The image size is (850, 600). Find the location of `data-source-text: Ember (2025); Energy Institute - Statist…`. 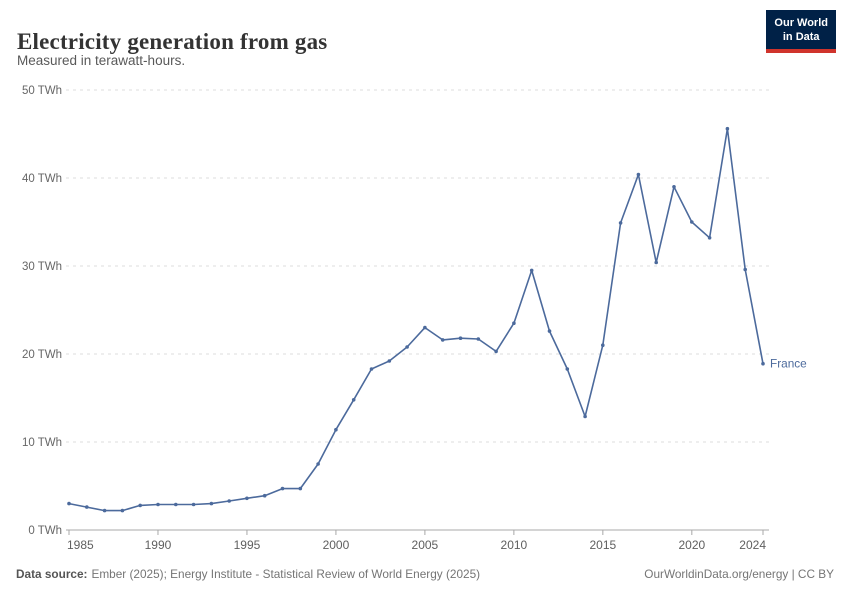

data-source-text: Ember (2025); Energy Institute - Statist… is located at coordinates (286, 574).